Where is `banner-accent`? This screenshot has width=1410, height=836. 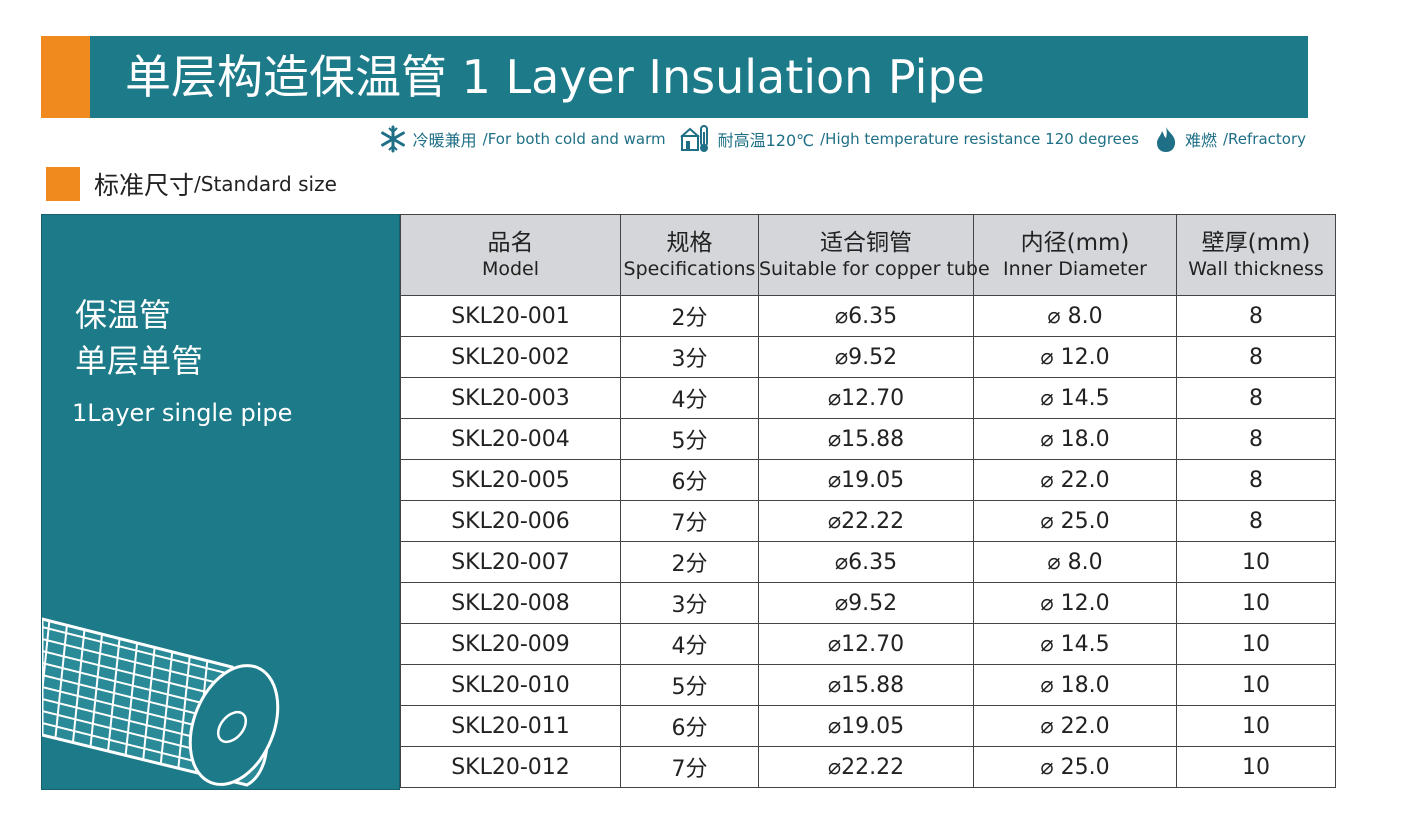
banner-accent is located at coordinates (65, 77).